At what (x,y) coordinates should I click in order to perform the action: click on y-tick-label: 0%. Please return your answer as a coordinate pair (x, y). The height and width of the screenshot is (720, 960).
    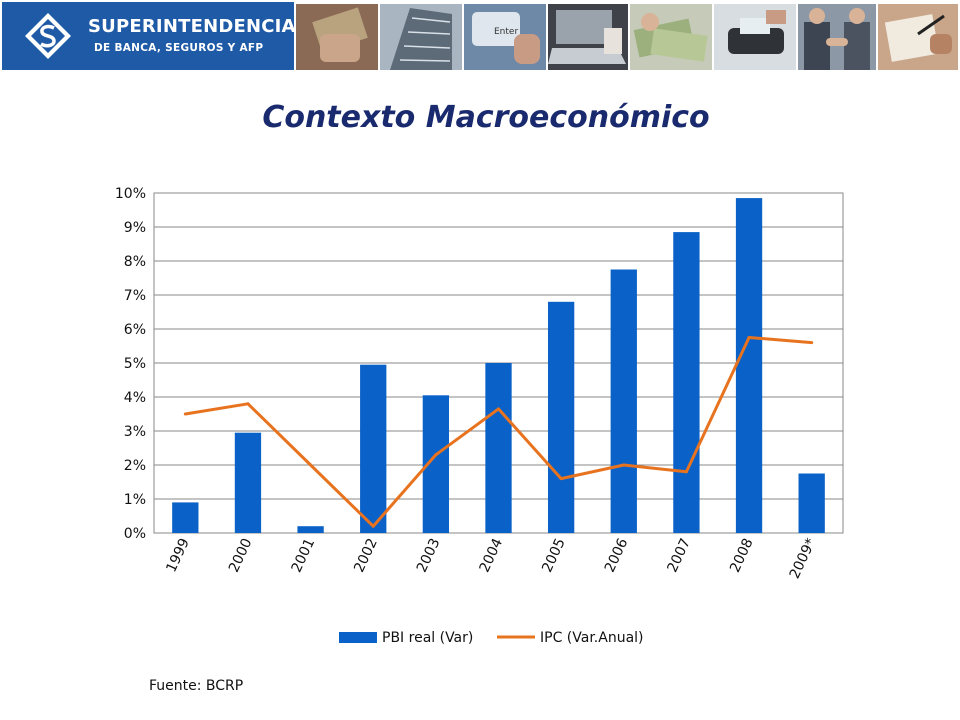
    Looking at the image, I should click on (135, 534).